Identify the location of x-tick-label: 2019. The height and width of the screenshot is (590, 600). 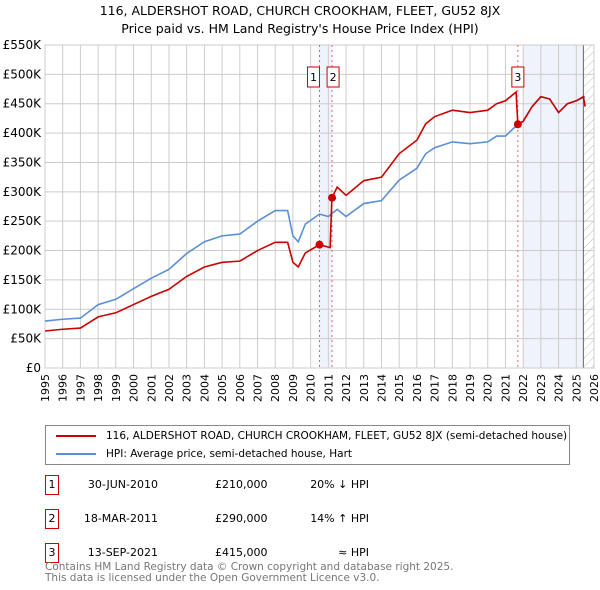
(470, 388).